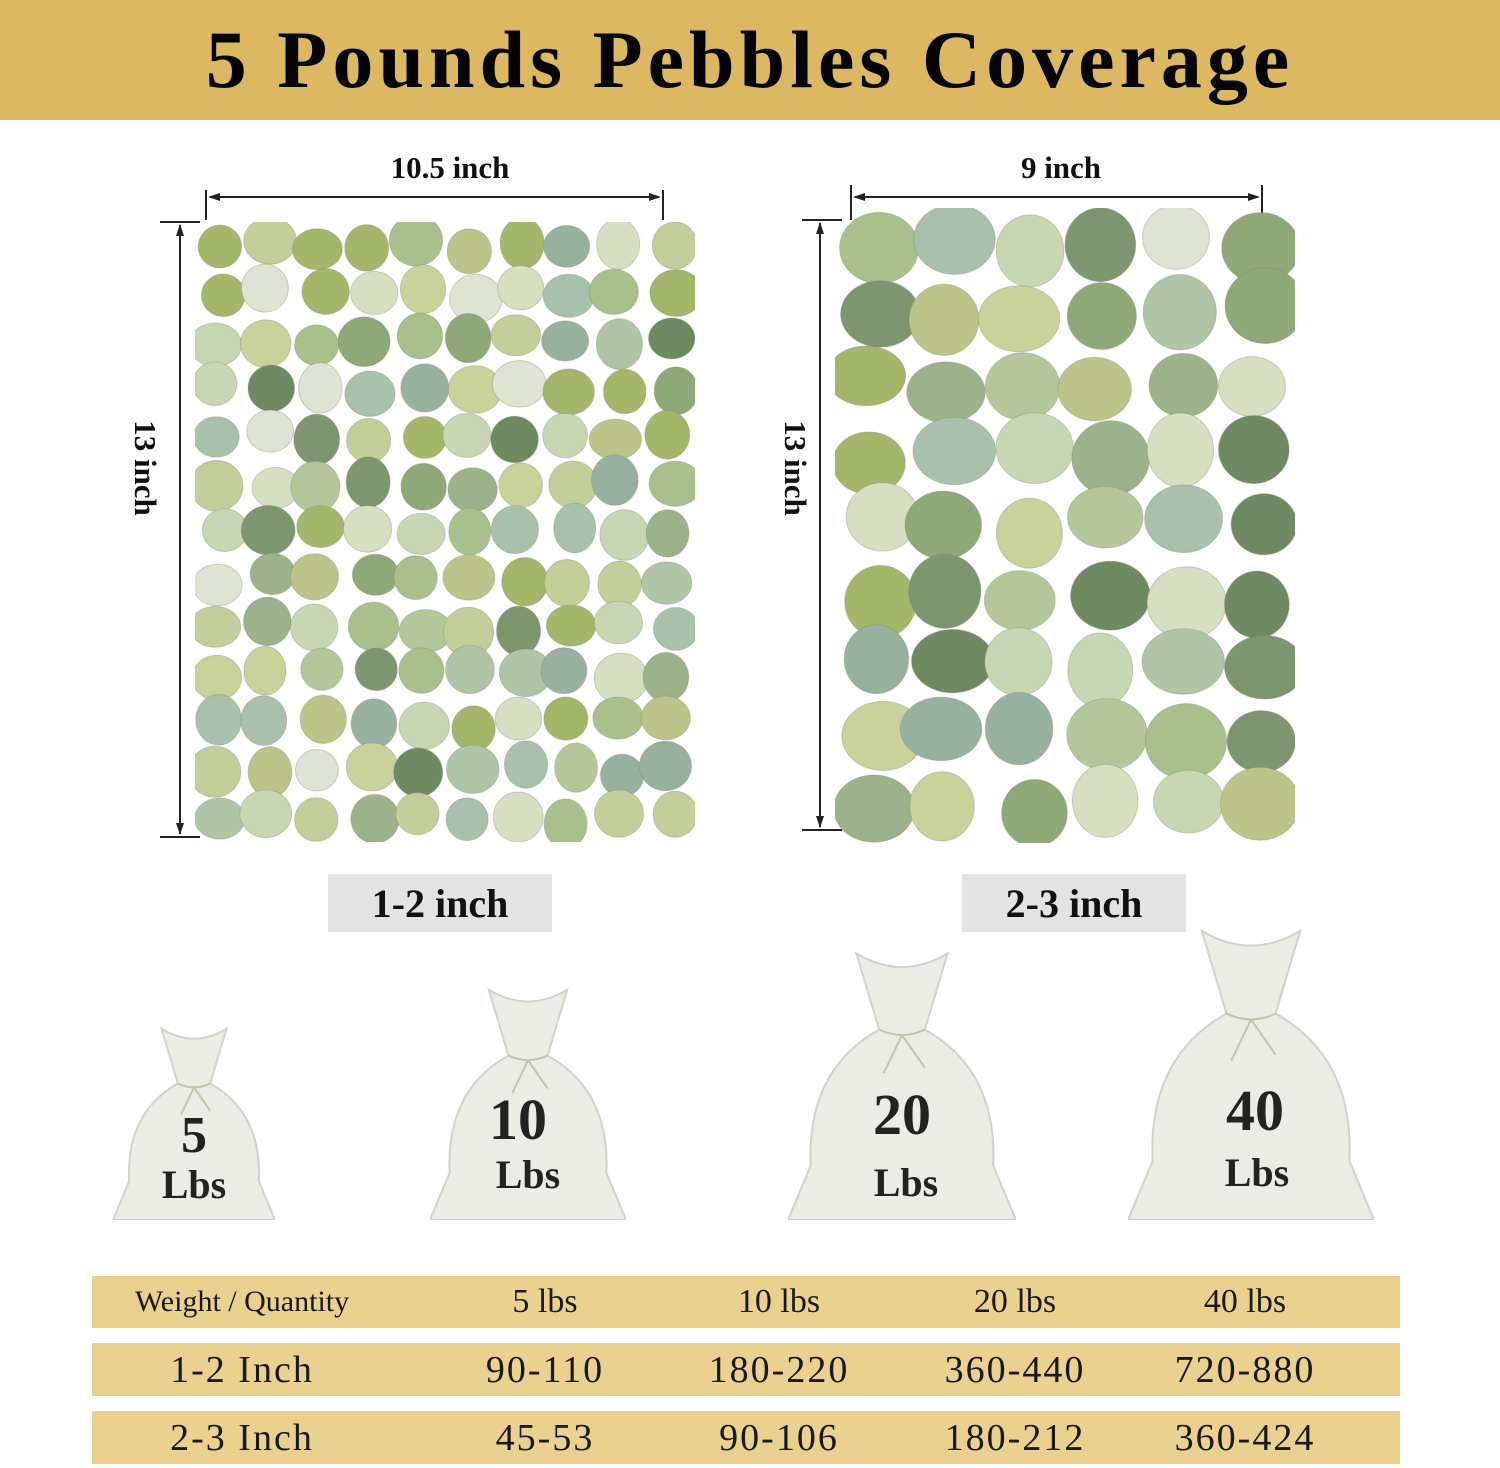 This screenshot has width=1500, height=1468. Describe the element at coordinates (1245, 1369) in the screenshot. I see `table-cell: 720-880` at that location.